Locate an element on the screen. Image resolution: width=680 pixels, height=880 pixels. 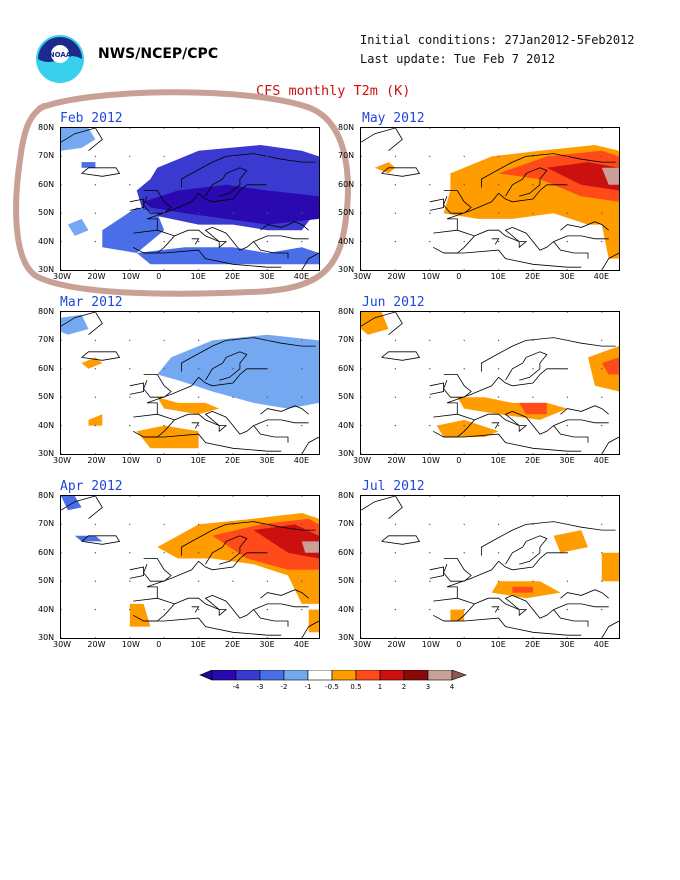
lat-tick-label: 30N is located at coordinates (46, 453).